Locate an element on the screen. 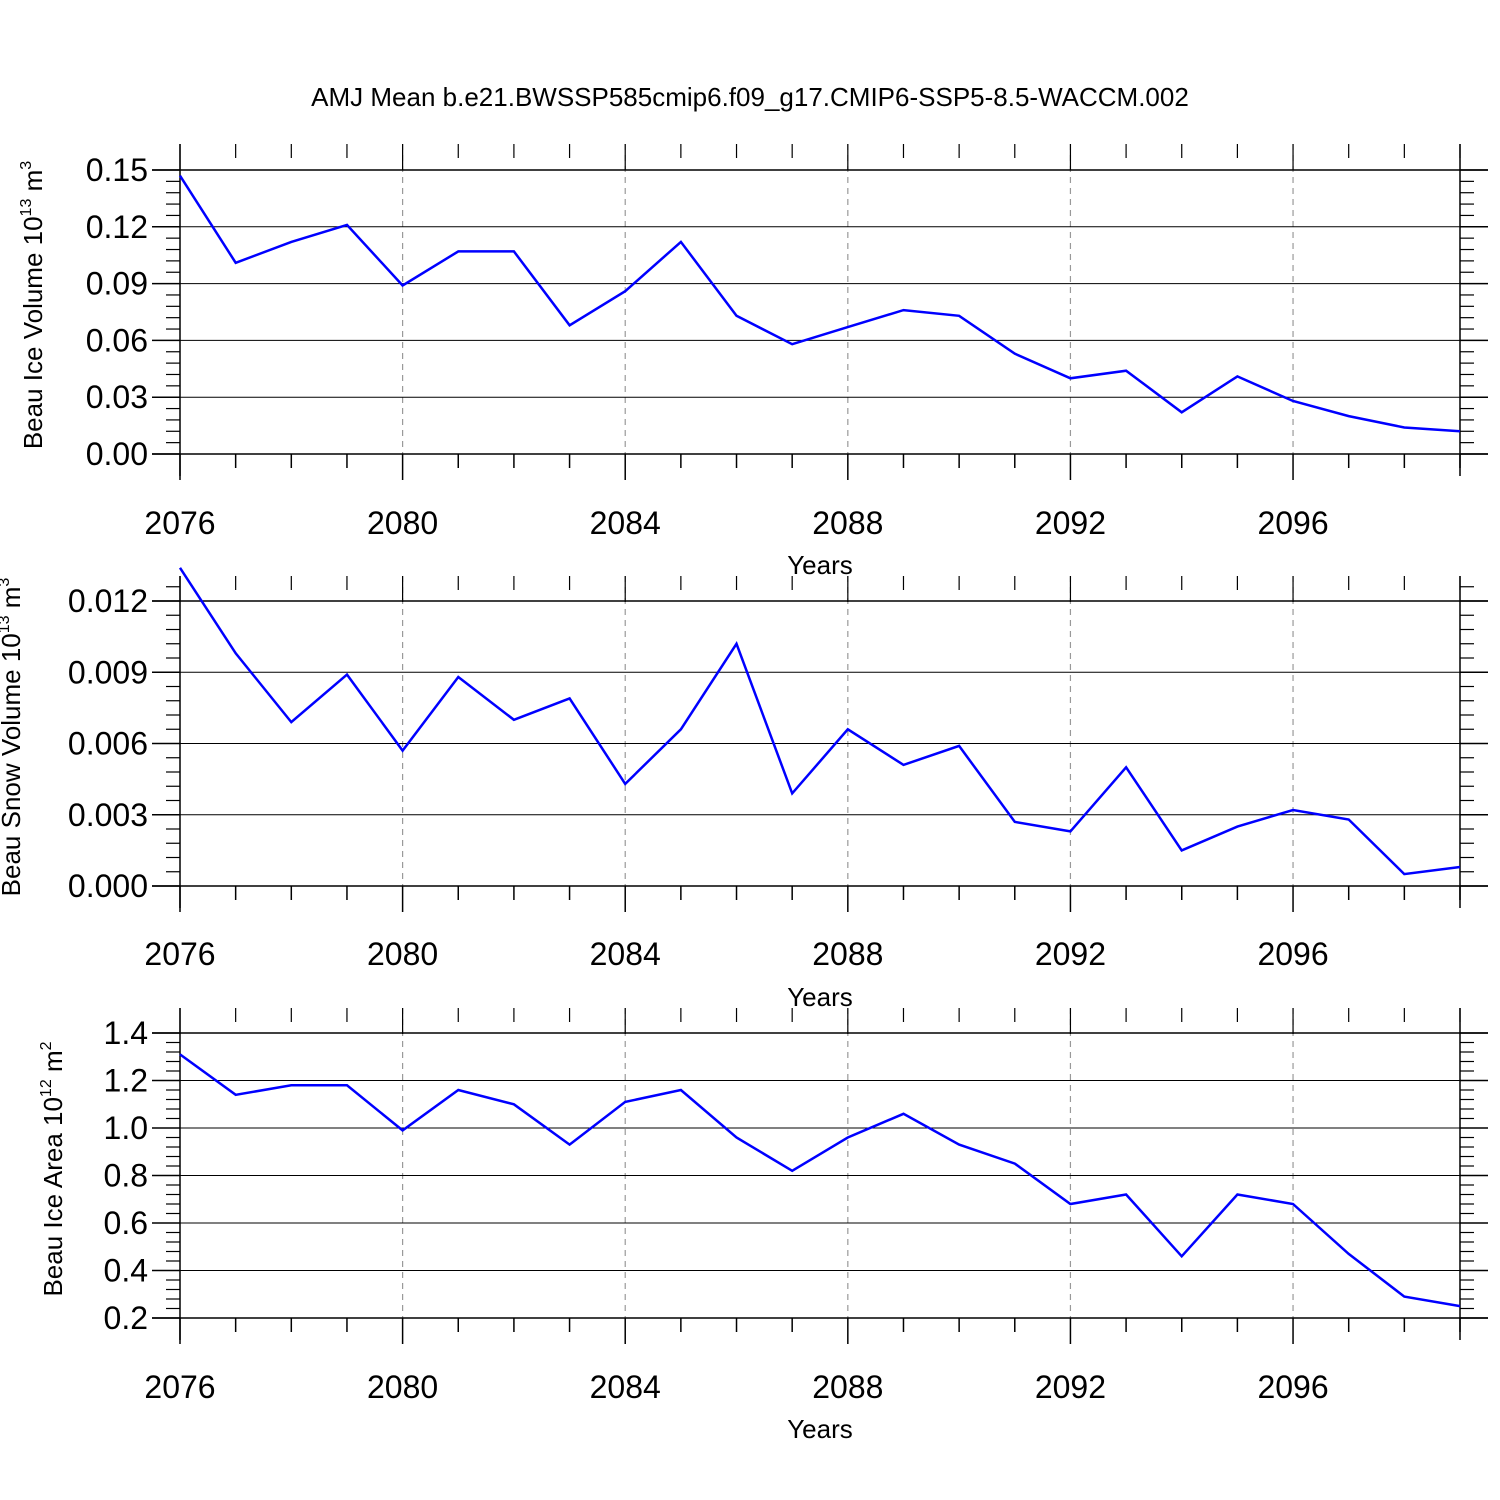 Image resolution: width=1500 pixels, height=1500 pixels. y-axis-label: Beau Ice Area 1012 m2 is located at coordinates (53, 1168).